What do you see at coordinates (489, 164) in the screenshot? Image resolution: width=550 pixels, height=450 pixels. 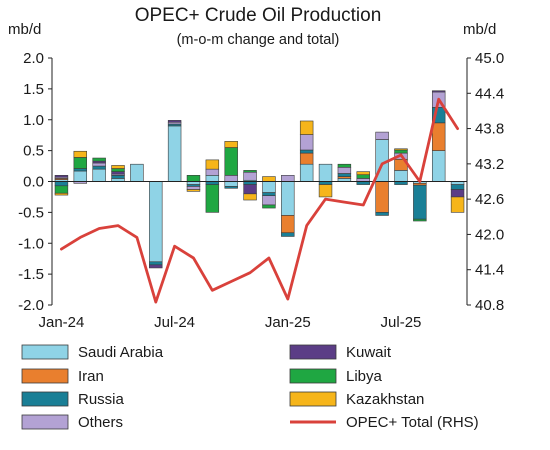 I see `right-tick-label: 43.2` at bounding box center [489, 164].